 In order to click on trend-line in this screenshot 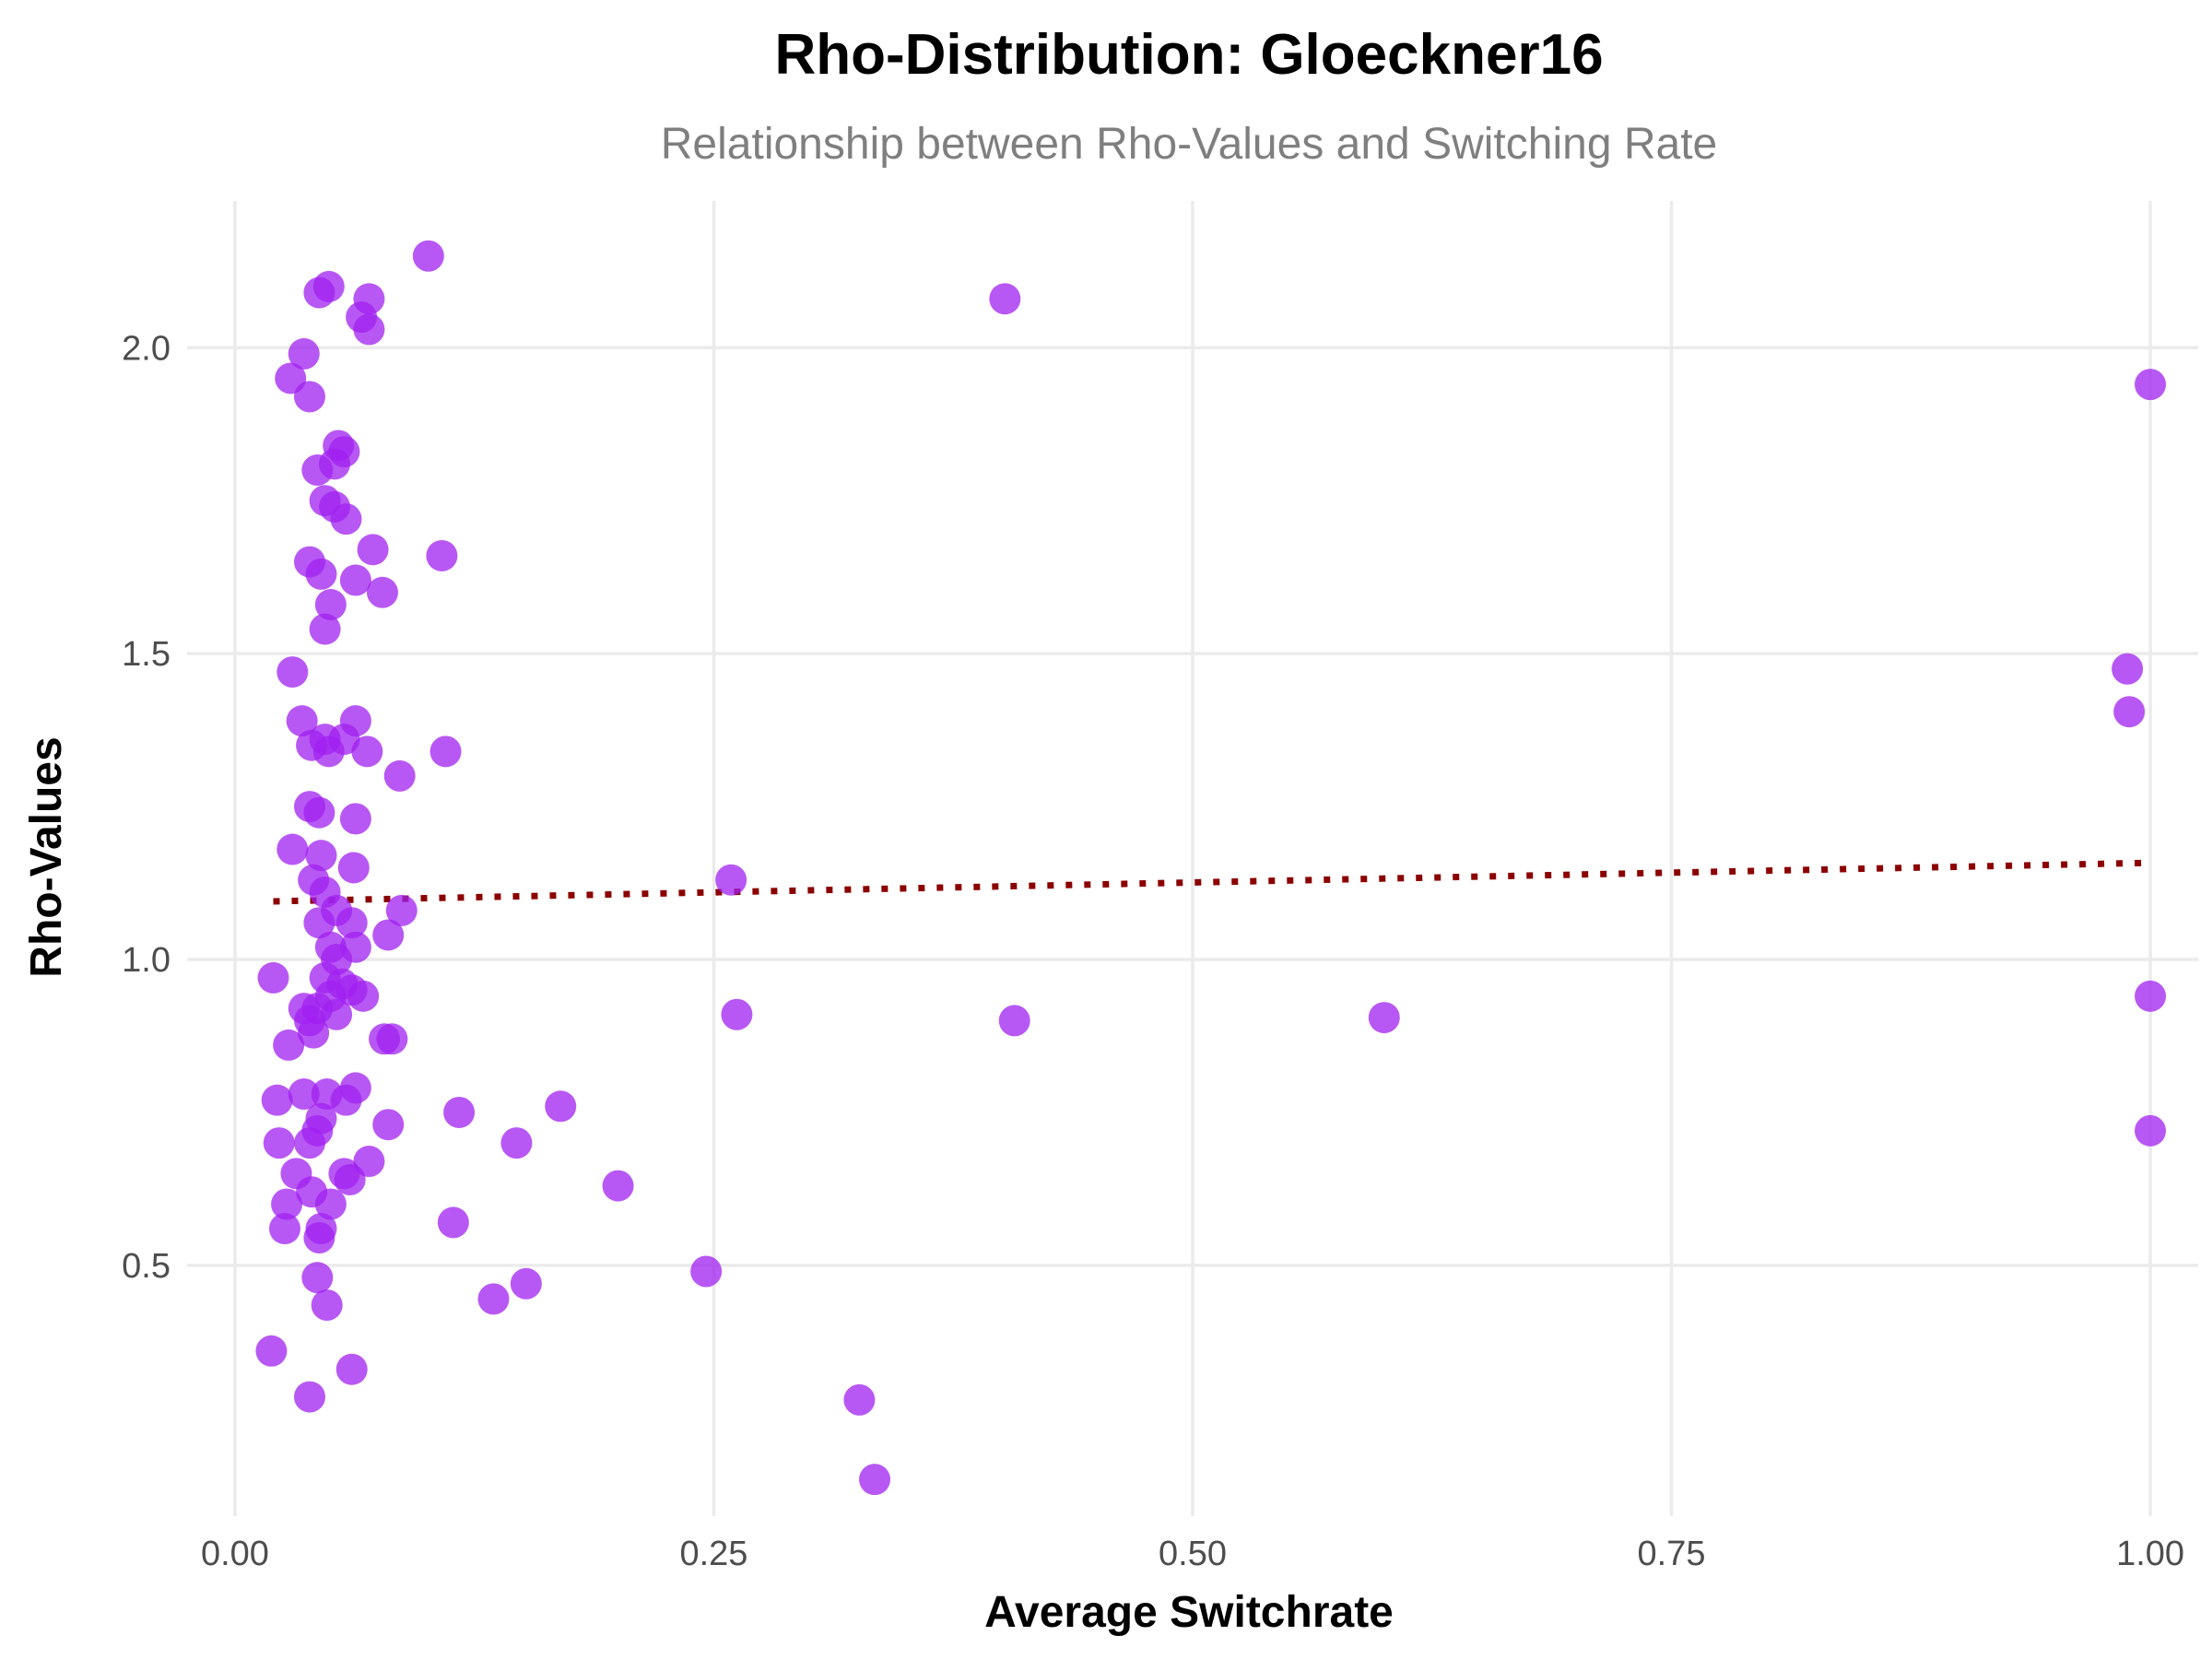, I will do `click(1212, 882)`.